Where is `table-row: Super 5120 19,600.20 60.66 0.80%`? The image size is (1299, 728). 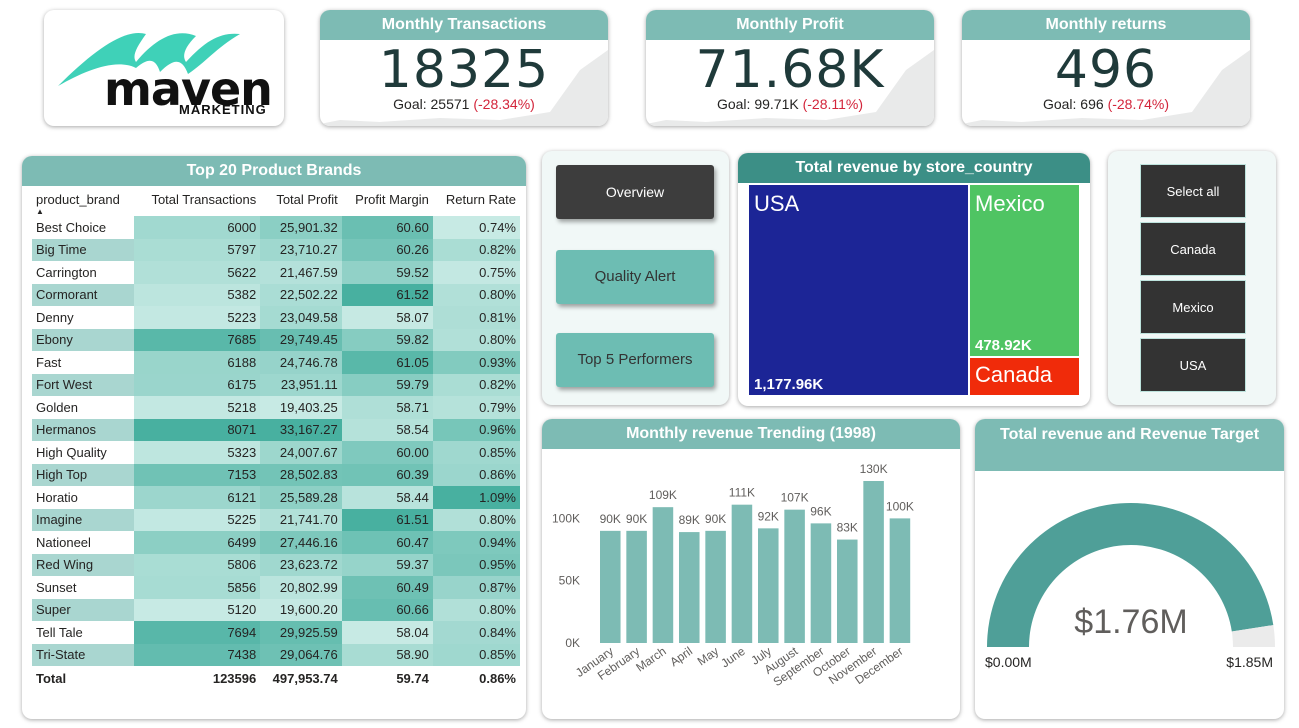
table-row: Super 5120 19,600.20 60.66 0.80% is located at coordinates (276, 609).